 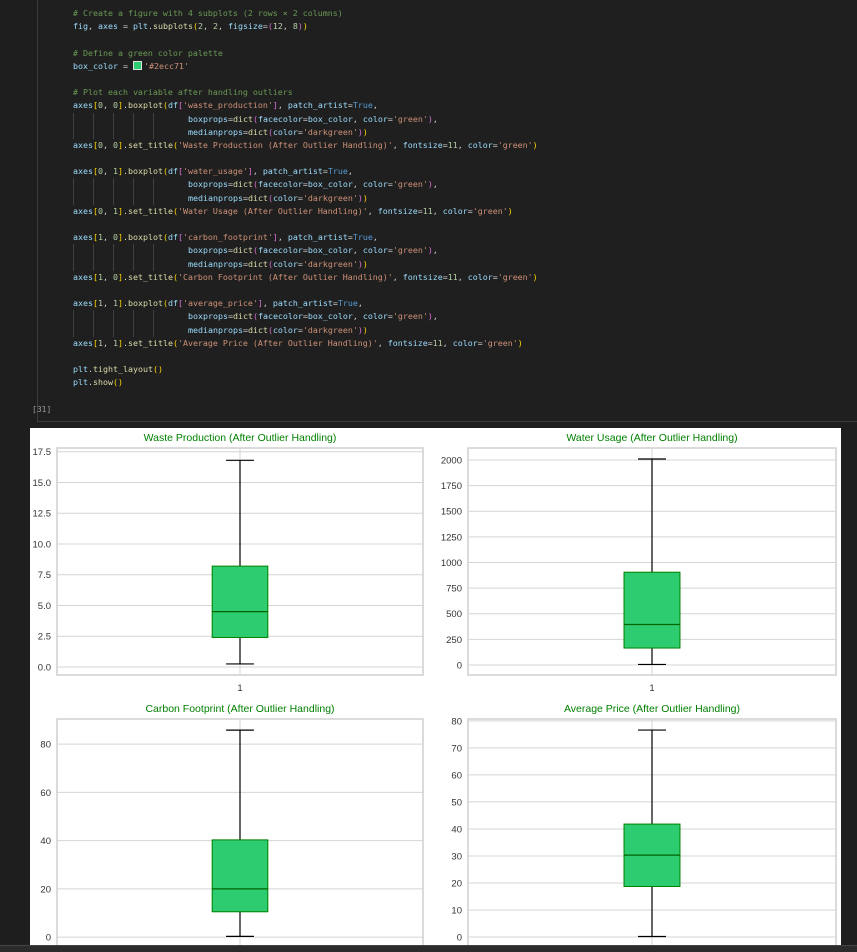 I want to click on code-token: facecolor, so click(x=280, y=118).